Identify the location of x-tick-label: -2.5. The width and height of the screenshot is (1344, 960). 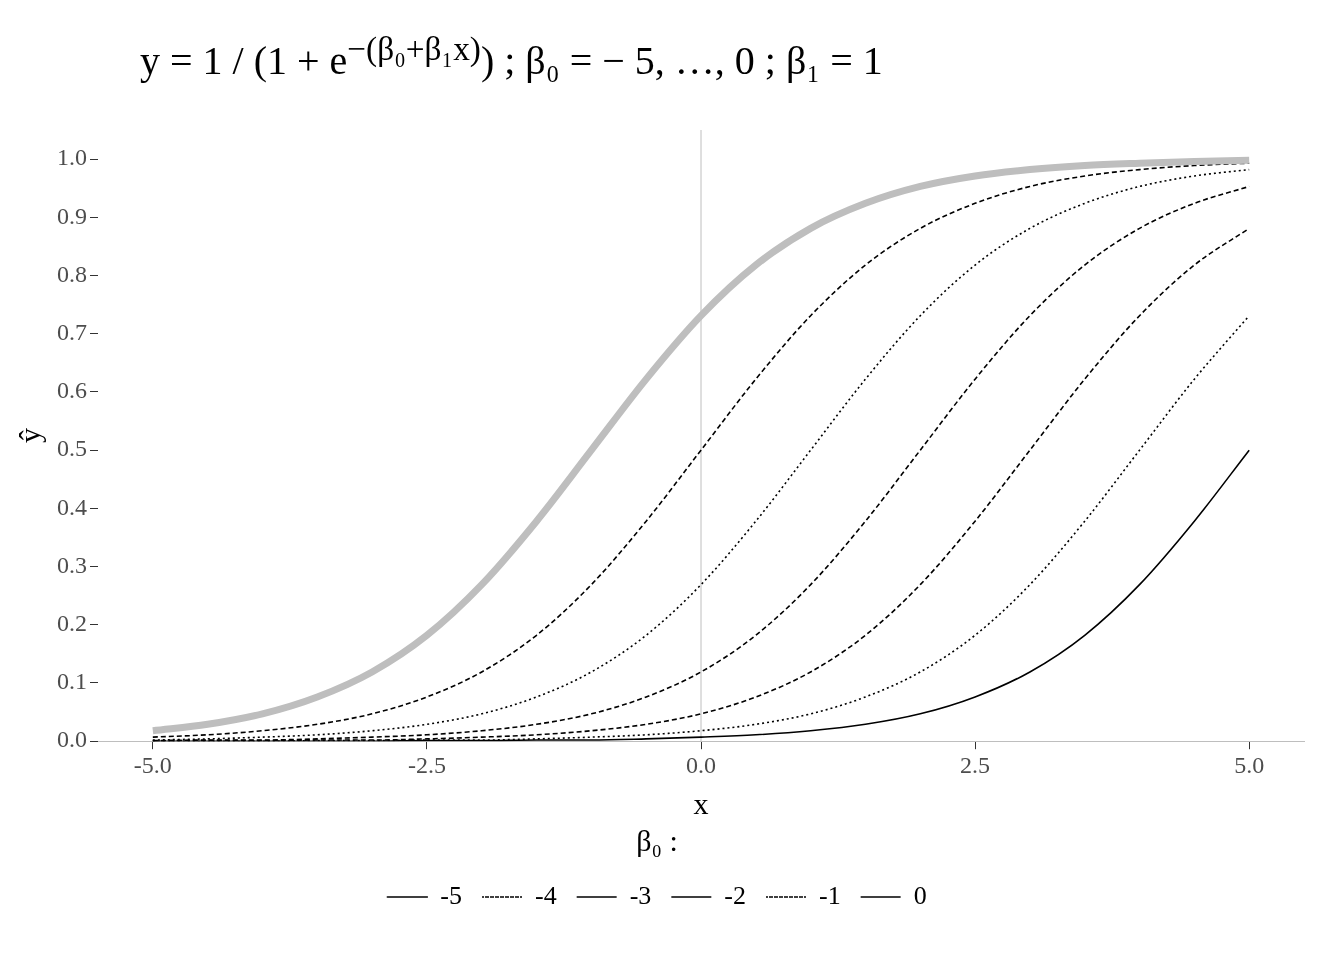
(426, 764).